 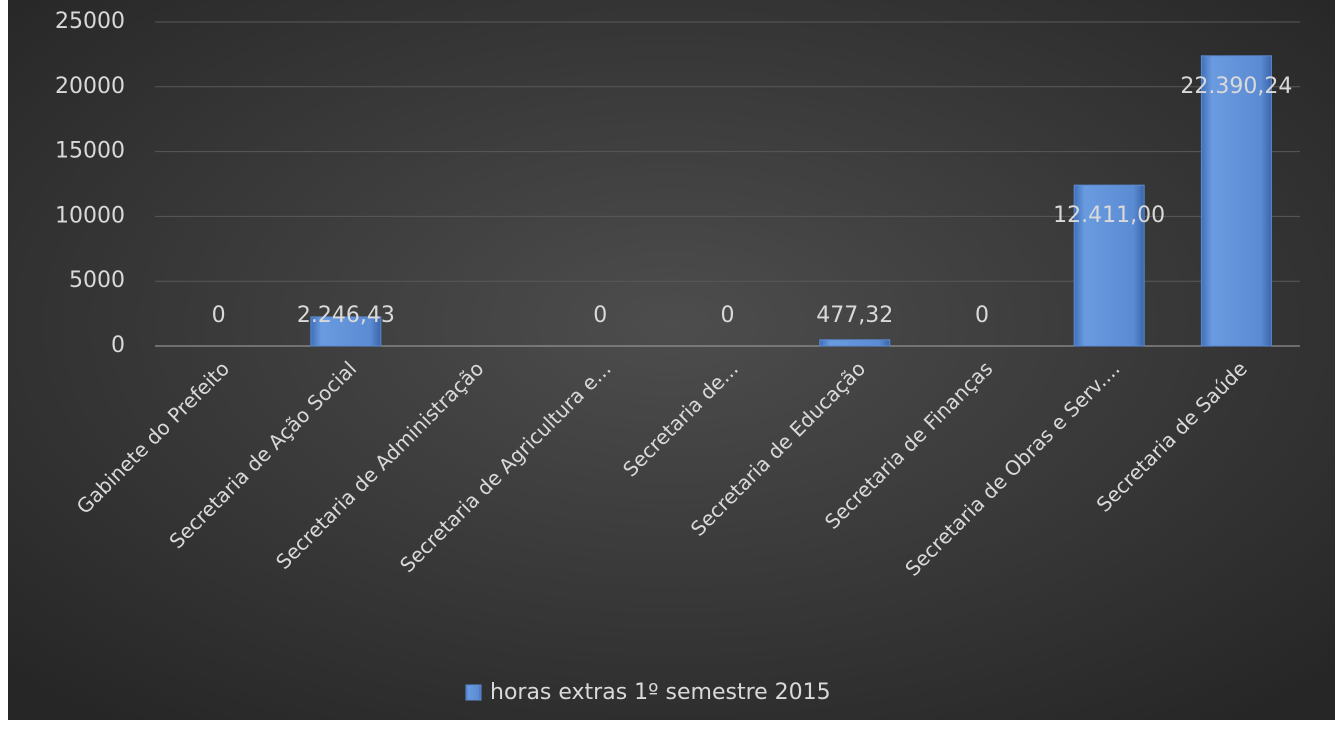 What do you see at coordinates (1236, 86) in the screenshot?
I see `value-label: 22.390,24` at bounding box center [1236, 86].